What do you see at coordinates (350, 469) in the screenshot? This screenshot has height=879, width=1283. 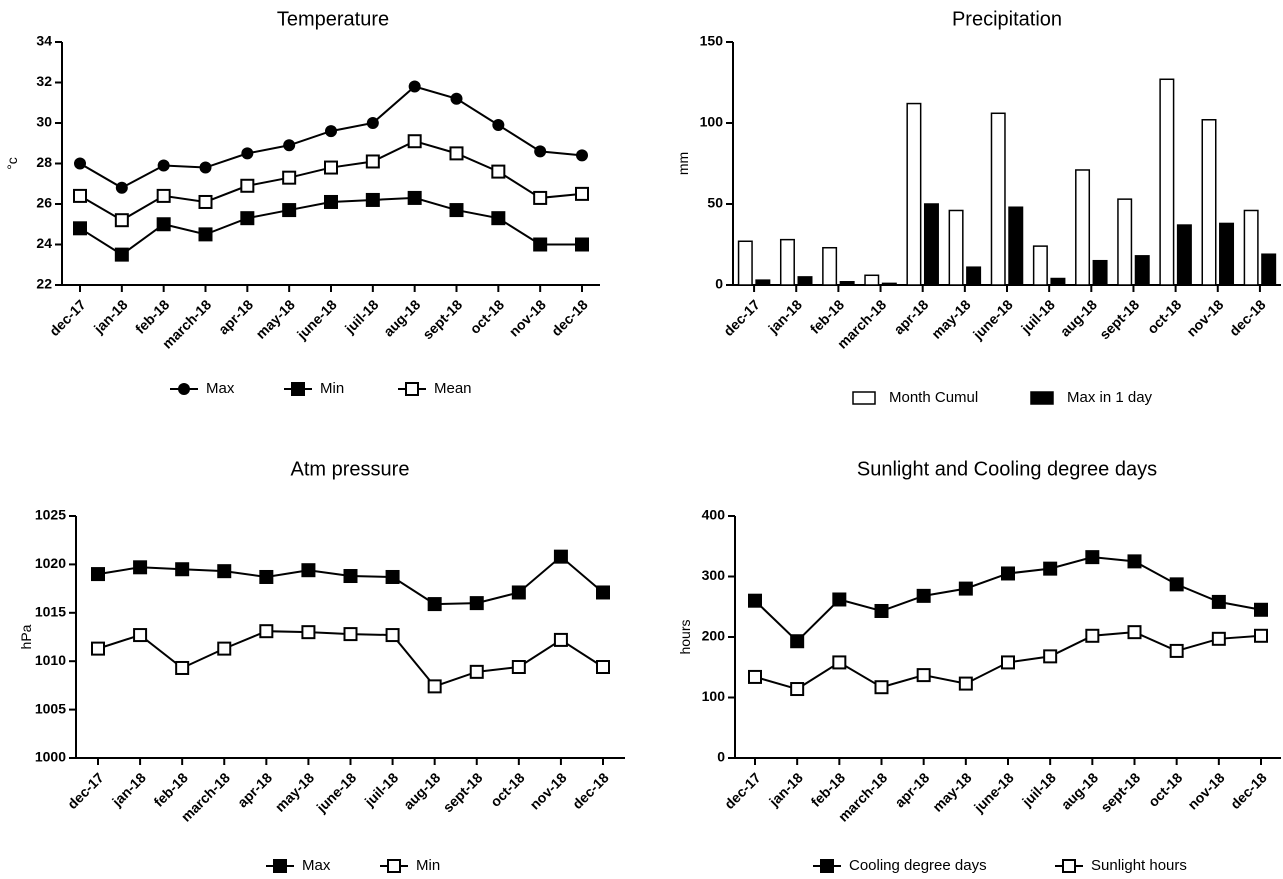 I see `chart-title: Atm pressure` at bounding box center [350, 469].